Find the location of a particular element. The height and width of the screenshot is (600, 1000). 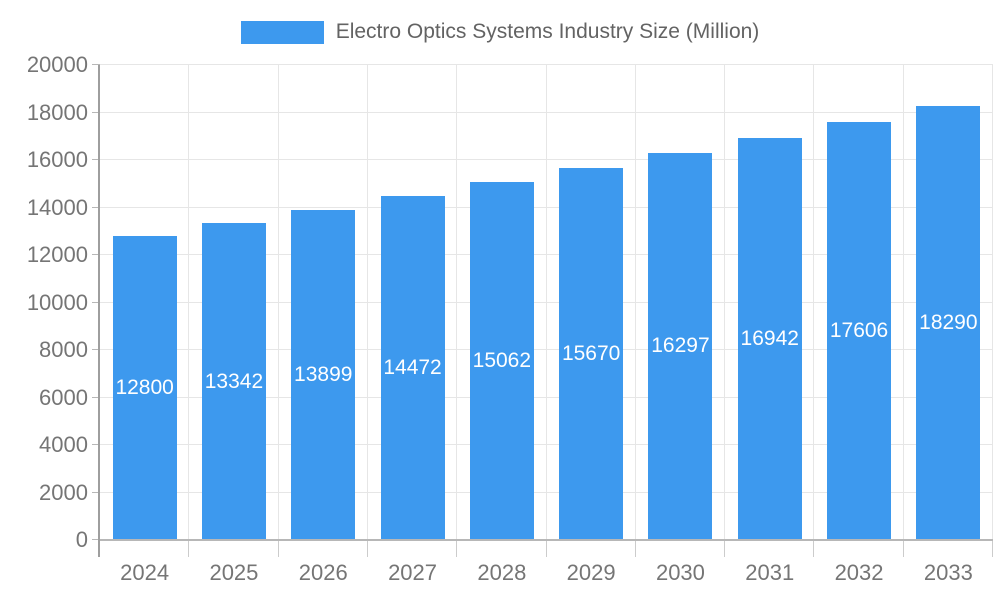

x-axis-tick-label: 2031 is located at coordinates (770, 572).